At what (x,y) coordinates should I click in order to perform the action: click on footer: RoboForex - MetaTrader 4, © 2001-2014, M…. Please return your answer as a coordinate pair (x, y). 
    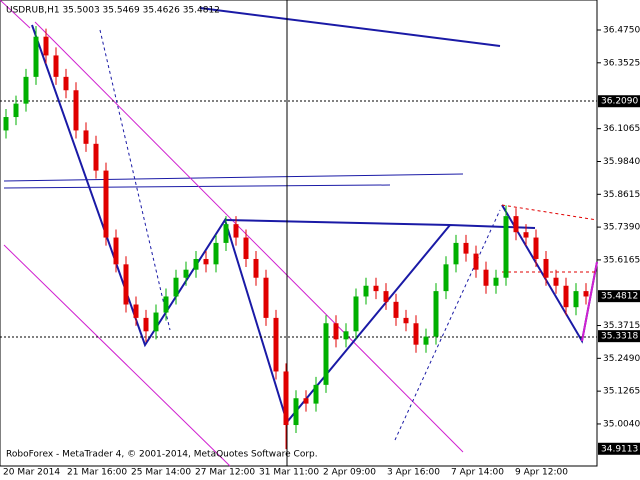
    Looking at the image, I should click on (162, 455).